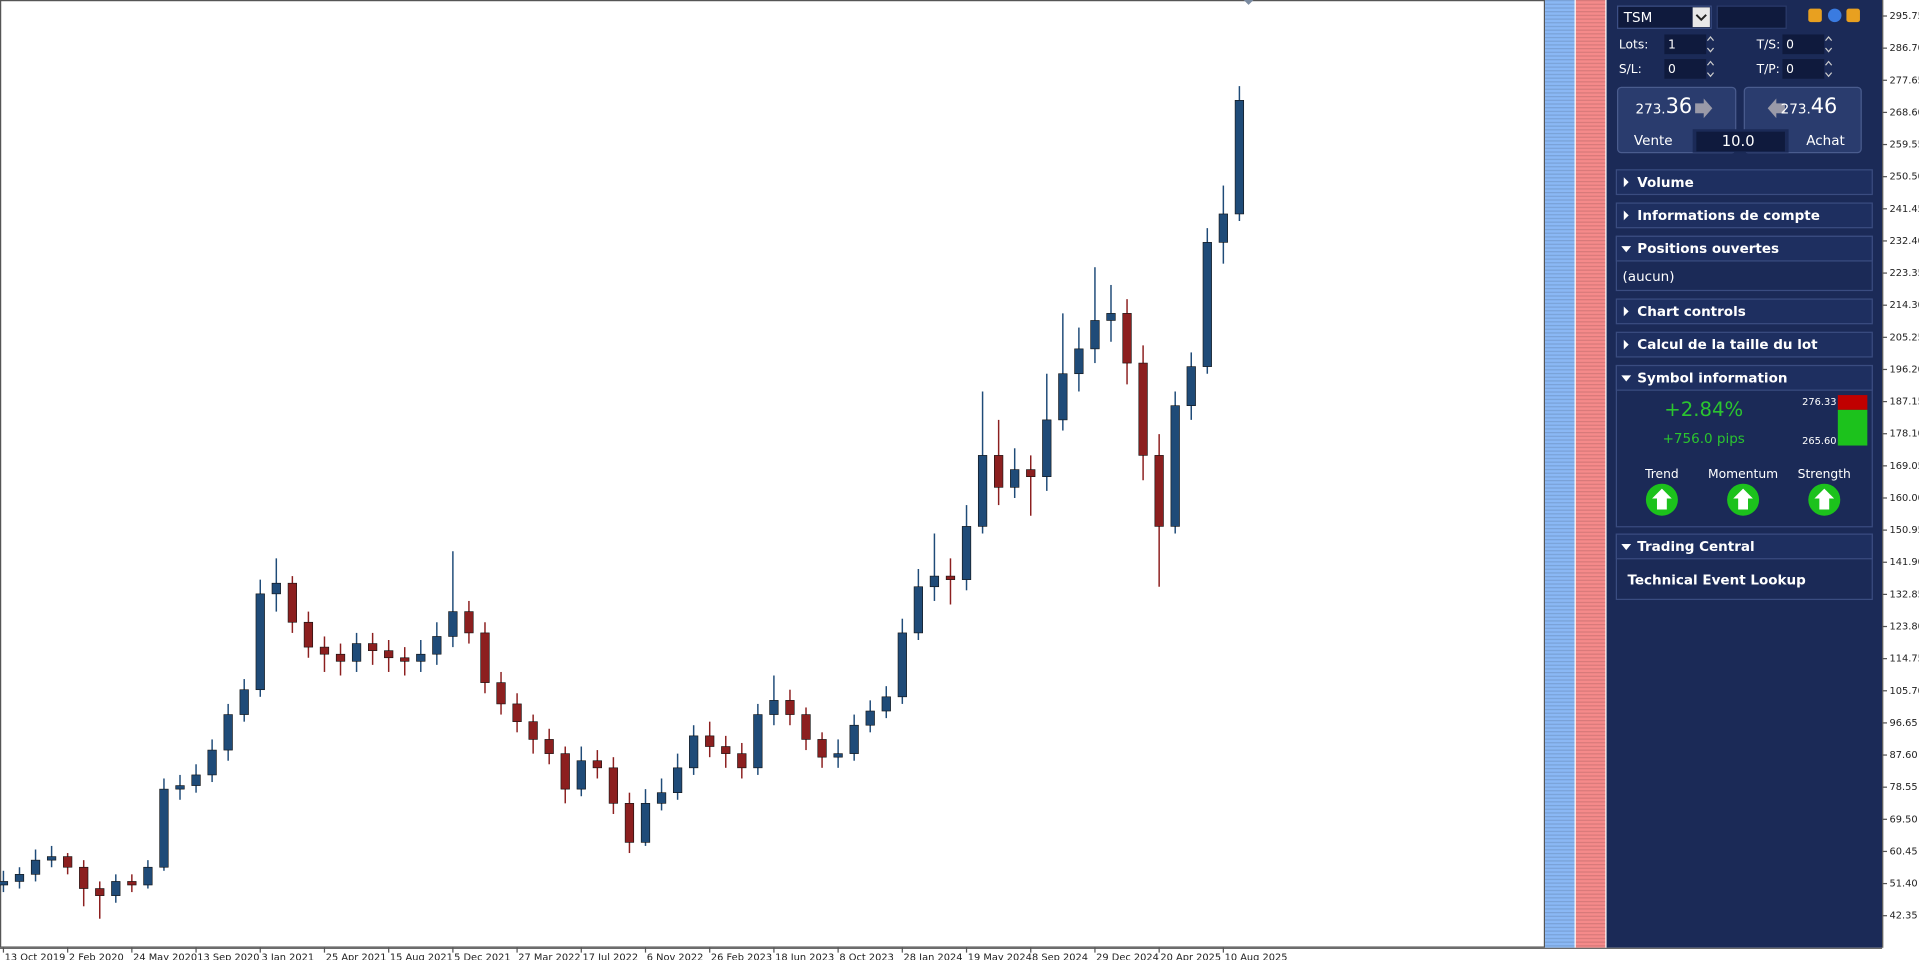  What do you see at coordinates (1060, 956) in the screenshot?
I see `x-tick-label: 8 Sep 2024` at bounding box center [1060, 956].